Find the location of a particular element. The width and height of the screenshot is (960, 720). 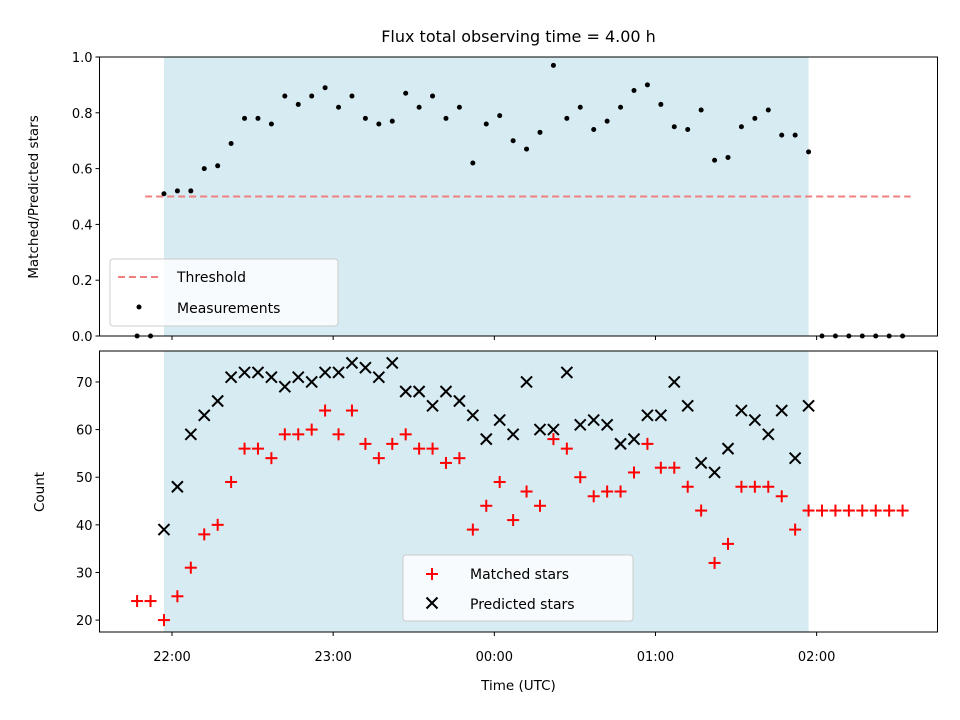

bottom-legend-box is located at coordinates (518, 588).